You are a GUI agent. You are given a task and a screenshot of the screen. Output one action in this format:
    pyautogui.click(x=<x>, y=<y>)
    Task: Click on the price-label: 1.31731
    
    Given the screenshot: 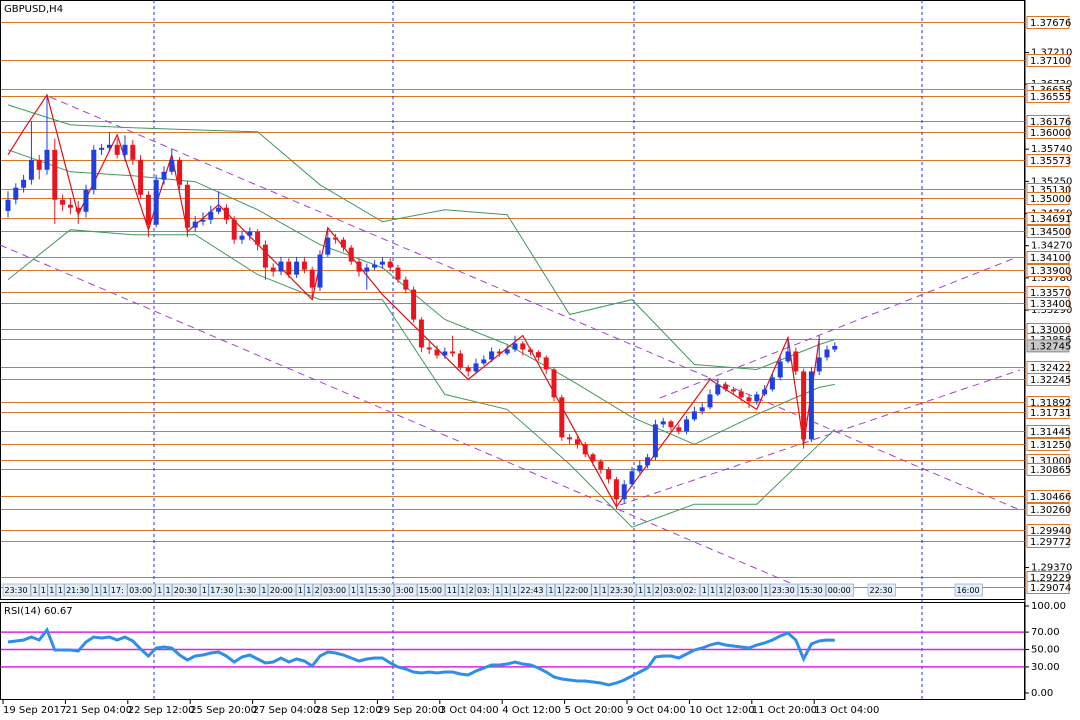 What is the action you would take?
    pyautogui.click(x=1050, y=413)
    